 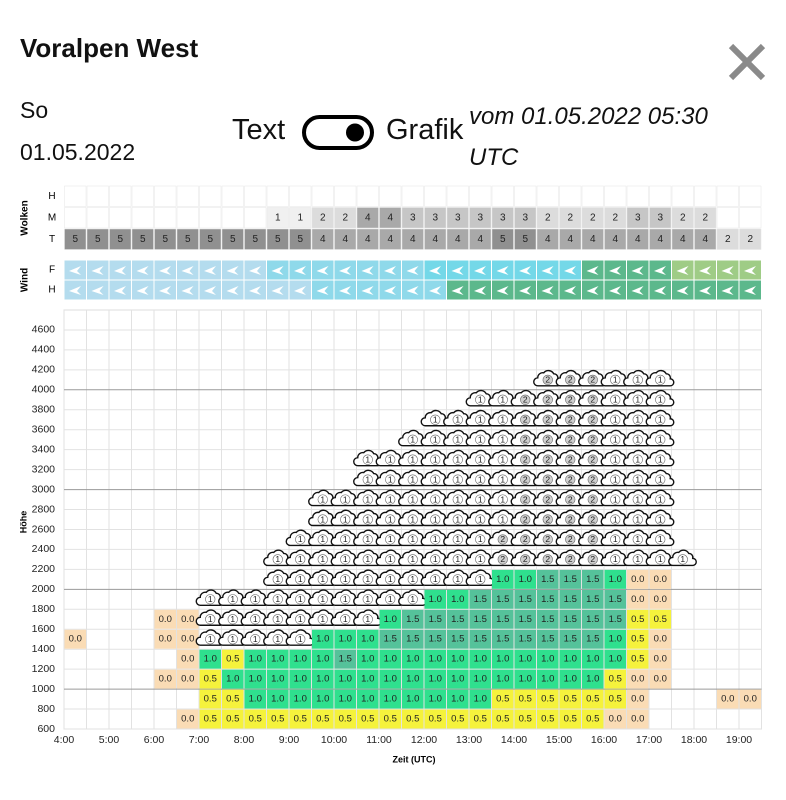 I want to click on cloud-value: 3, so click(x=413, y=218).